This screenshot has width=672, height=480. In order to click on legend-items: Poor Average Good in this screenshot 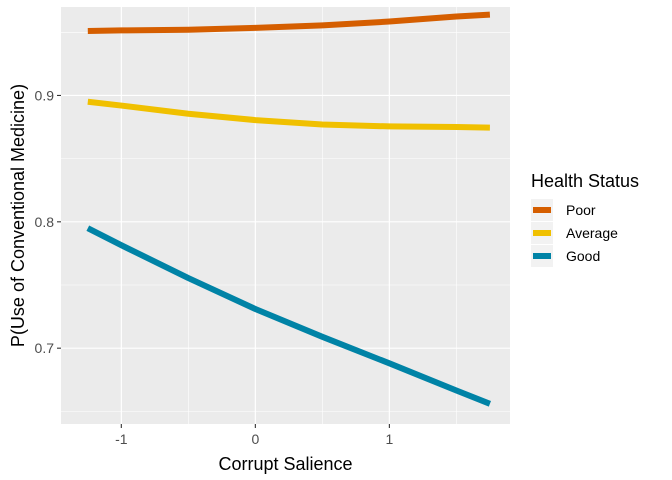, I will do `click(574, 233)`.